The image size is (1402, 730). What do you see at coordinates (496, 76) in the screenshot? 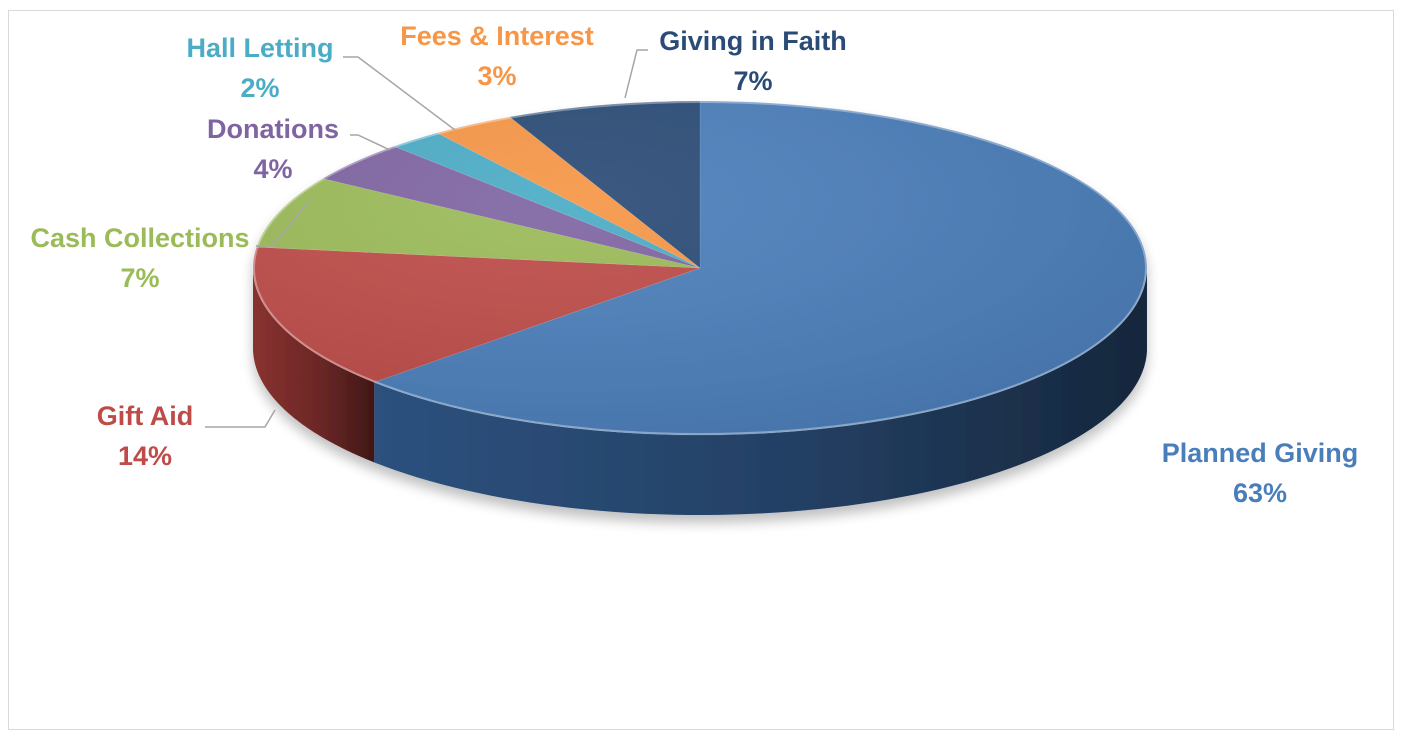
I see `slice-percent-fees-and-interest: 3%` at bounding box center [496, 76].